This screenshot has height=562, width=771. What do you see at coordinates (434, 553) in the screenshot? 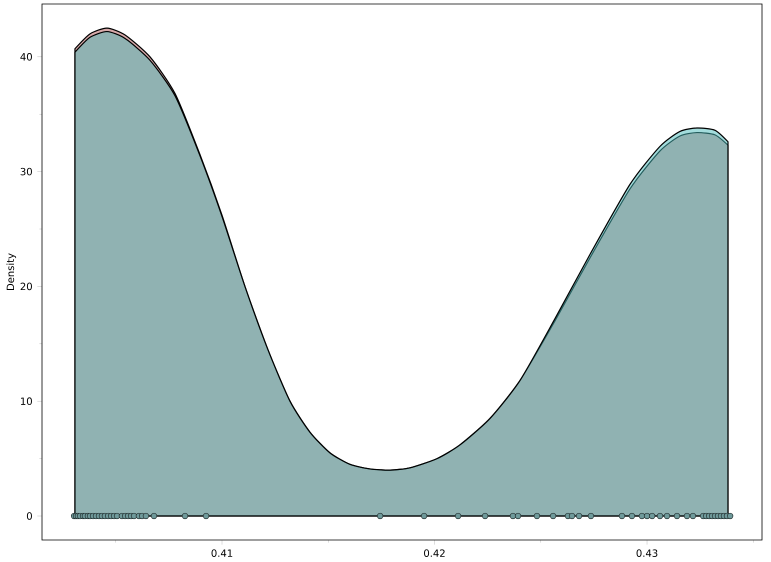
I see `x-tick-label: 0.42` at bounding box center [434, 553].